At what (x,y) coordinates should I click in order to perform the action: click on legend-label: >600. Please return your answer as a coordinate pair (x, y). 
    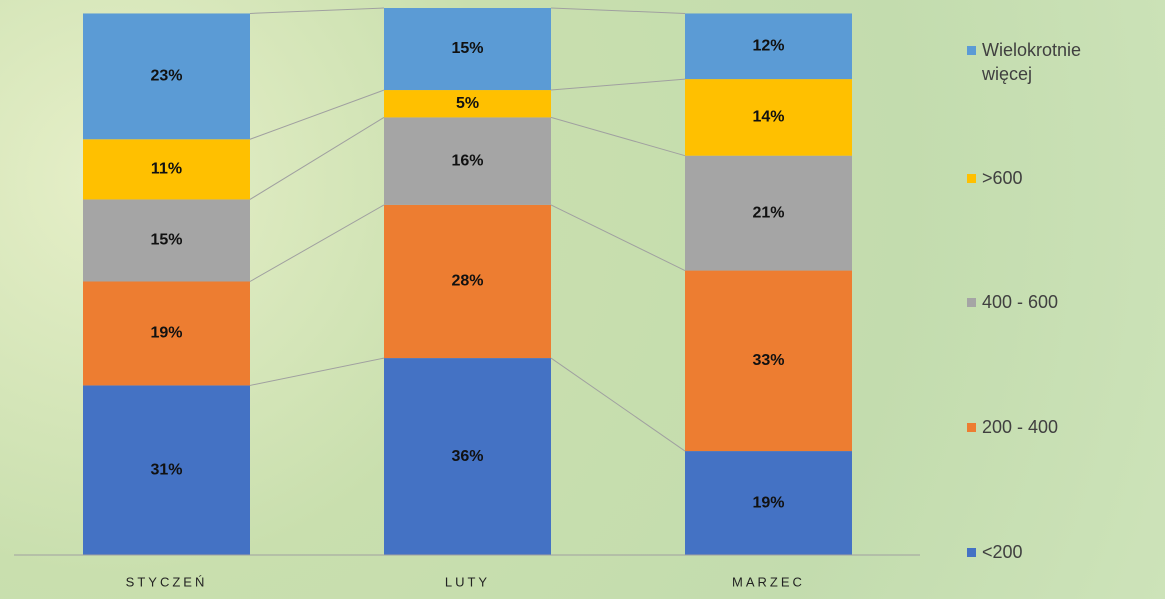
    Looking at the image, I should click on (1002, 178).